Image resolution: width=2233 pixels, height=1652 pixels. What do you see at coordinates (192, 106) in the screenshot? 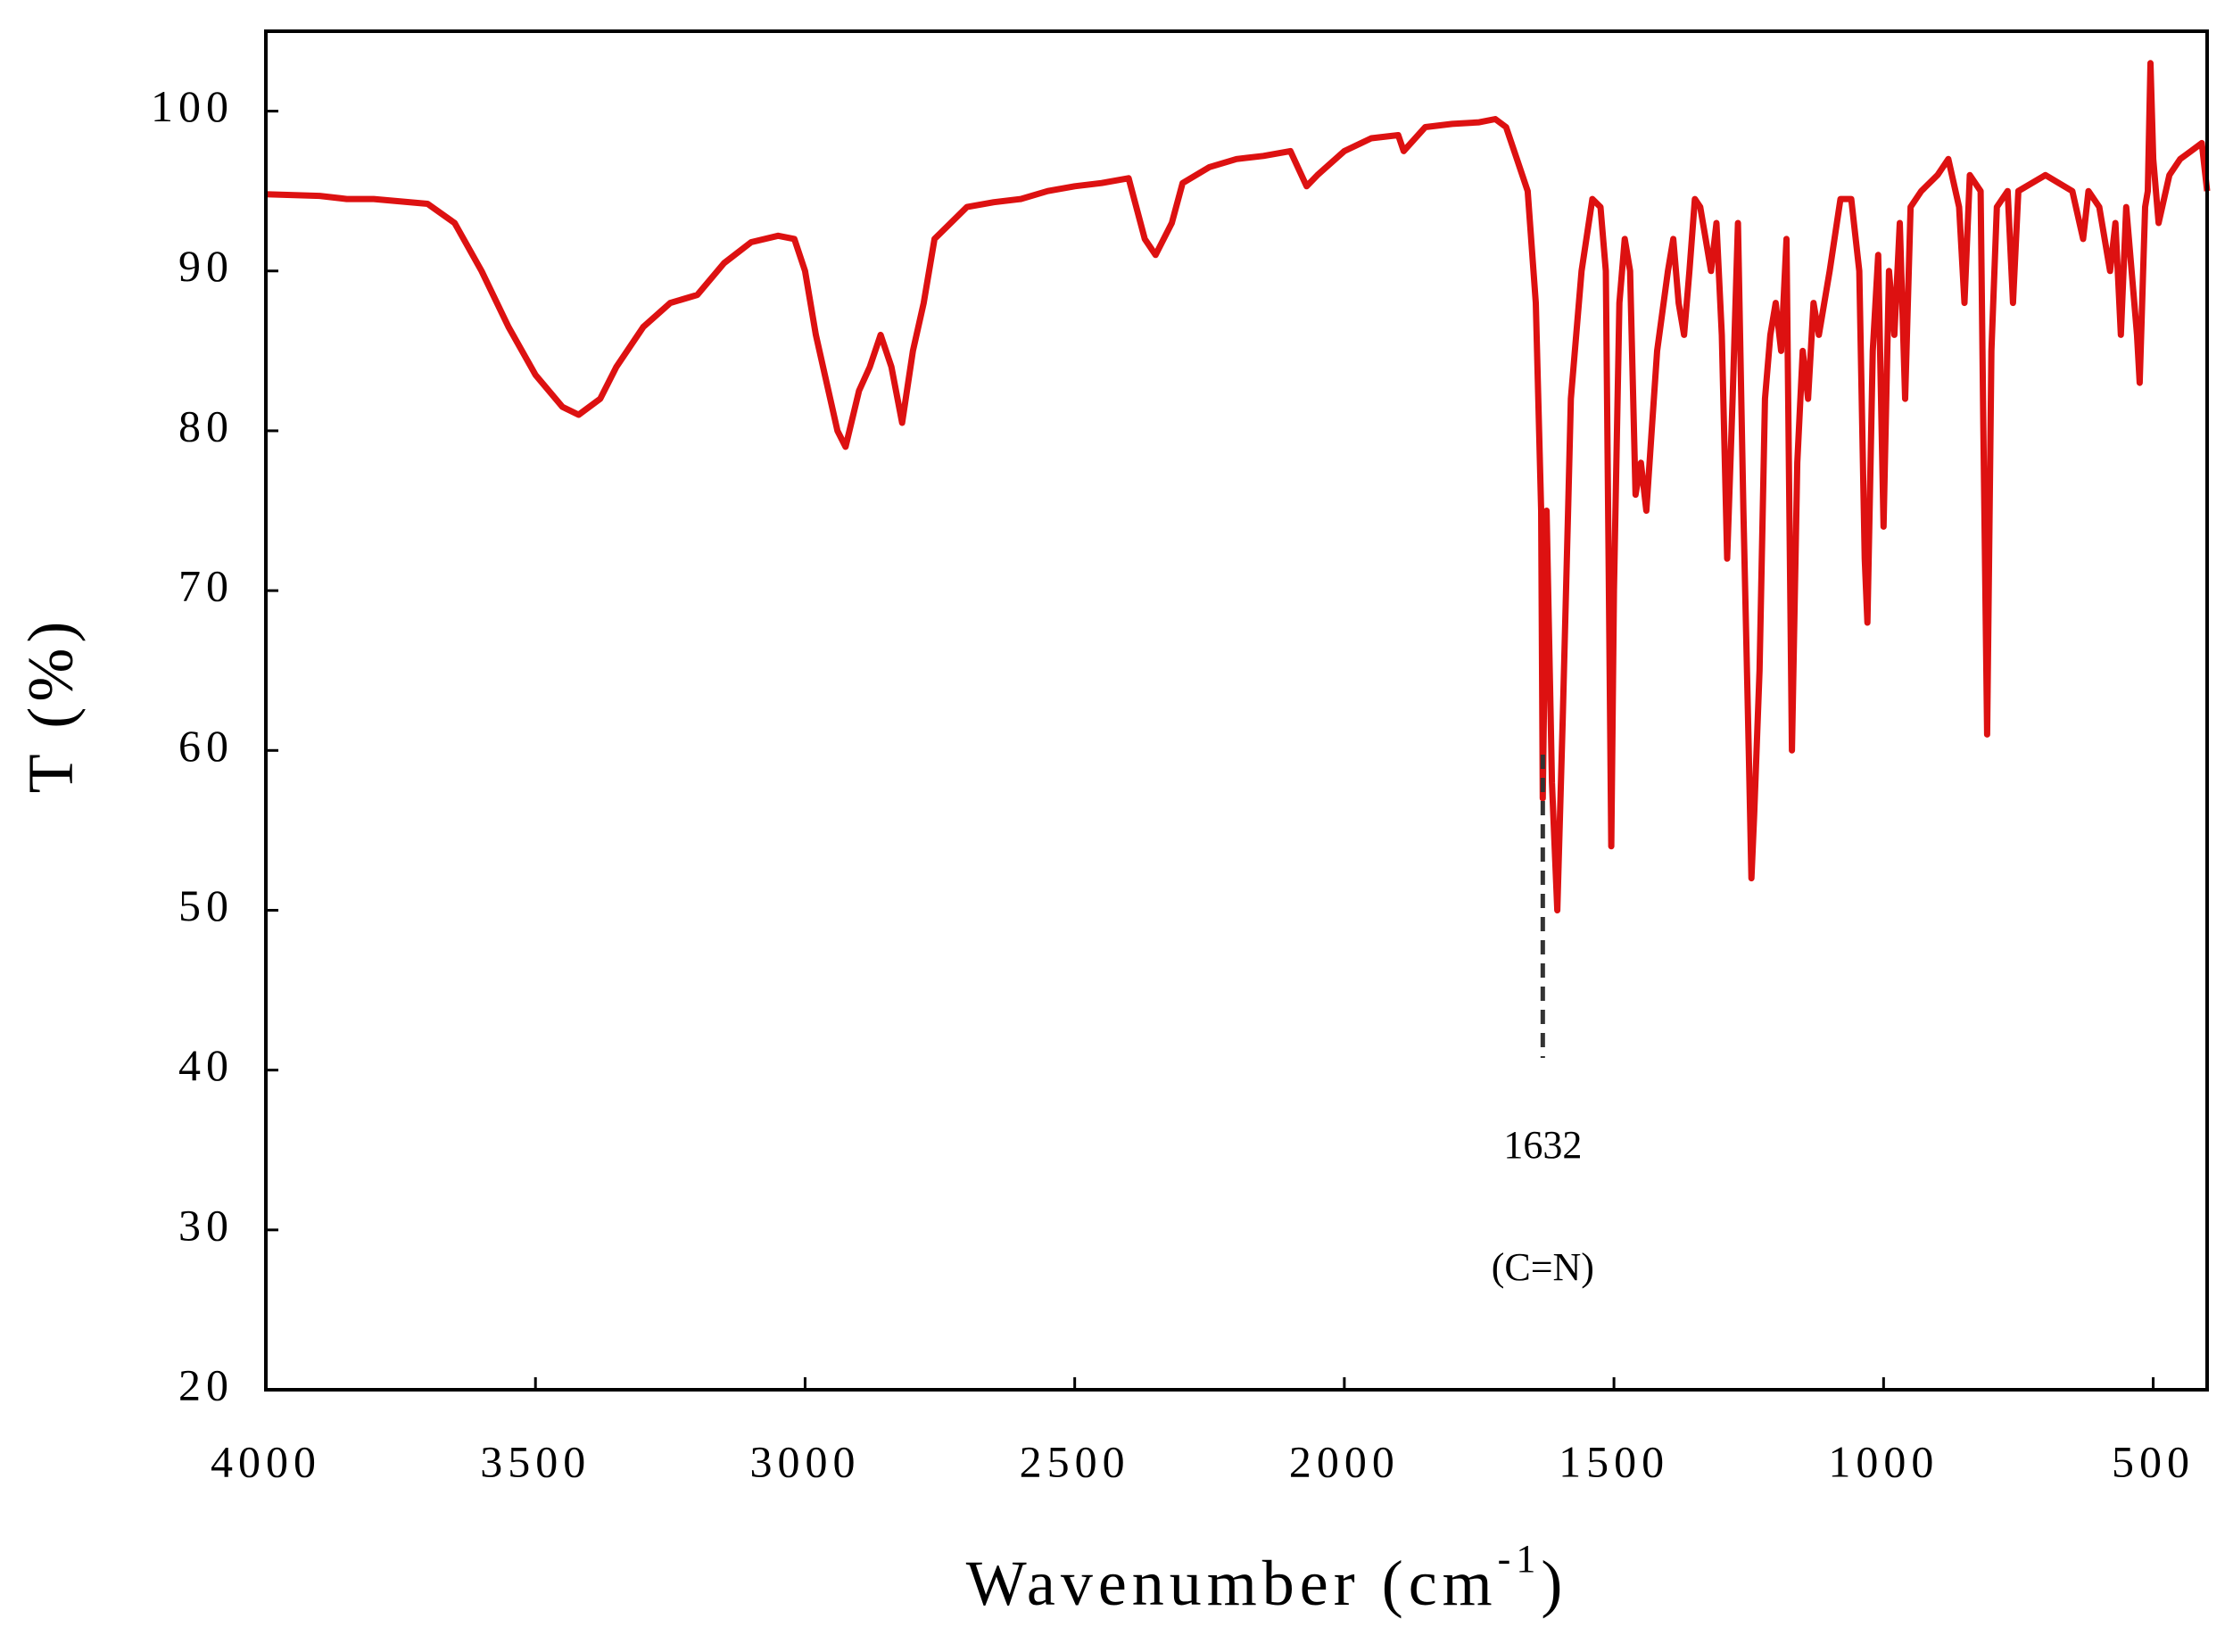
I see `y-tick-label: 100` at bounding box center [192, 106].